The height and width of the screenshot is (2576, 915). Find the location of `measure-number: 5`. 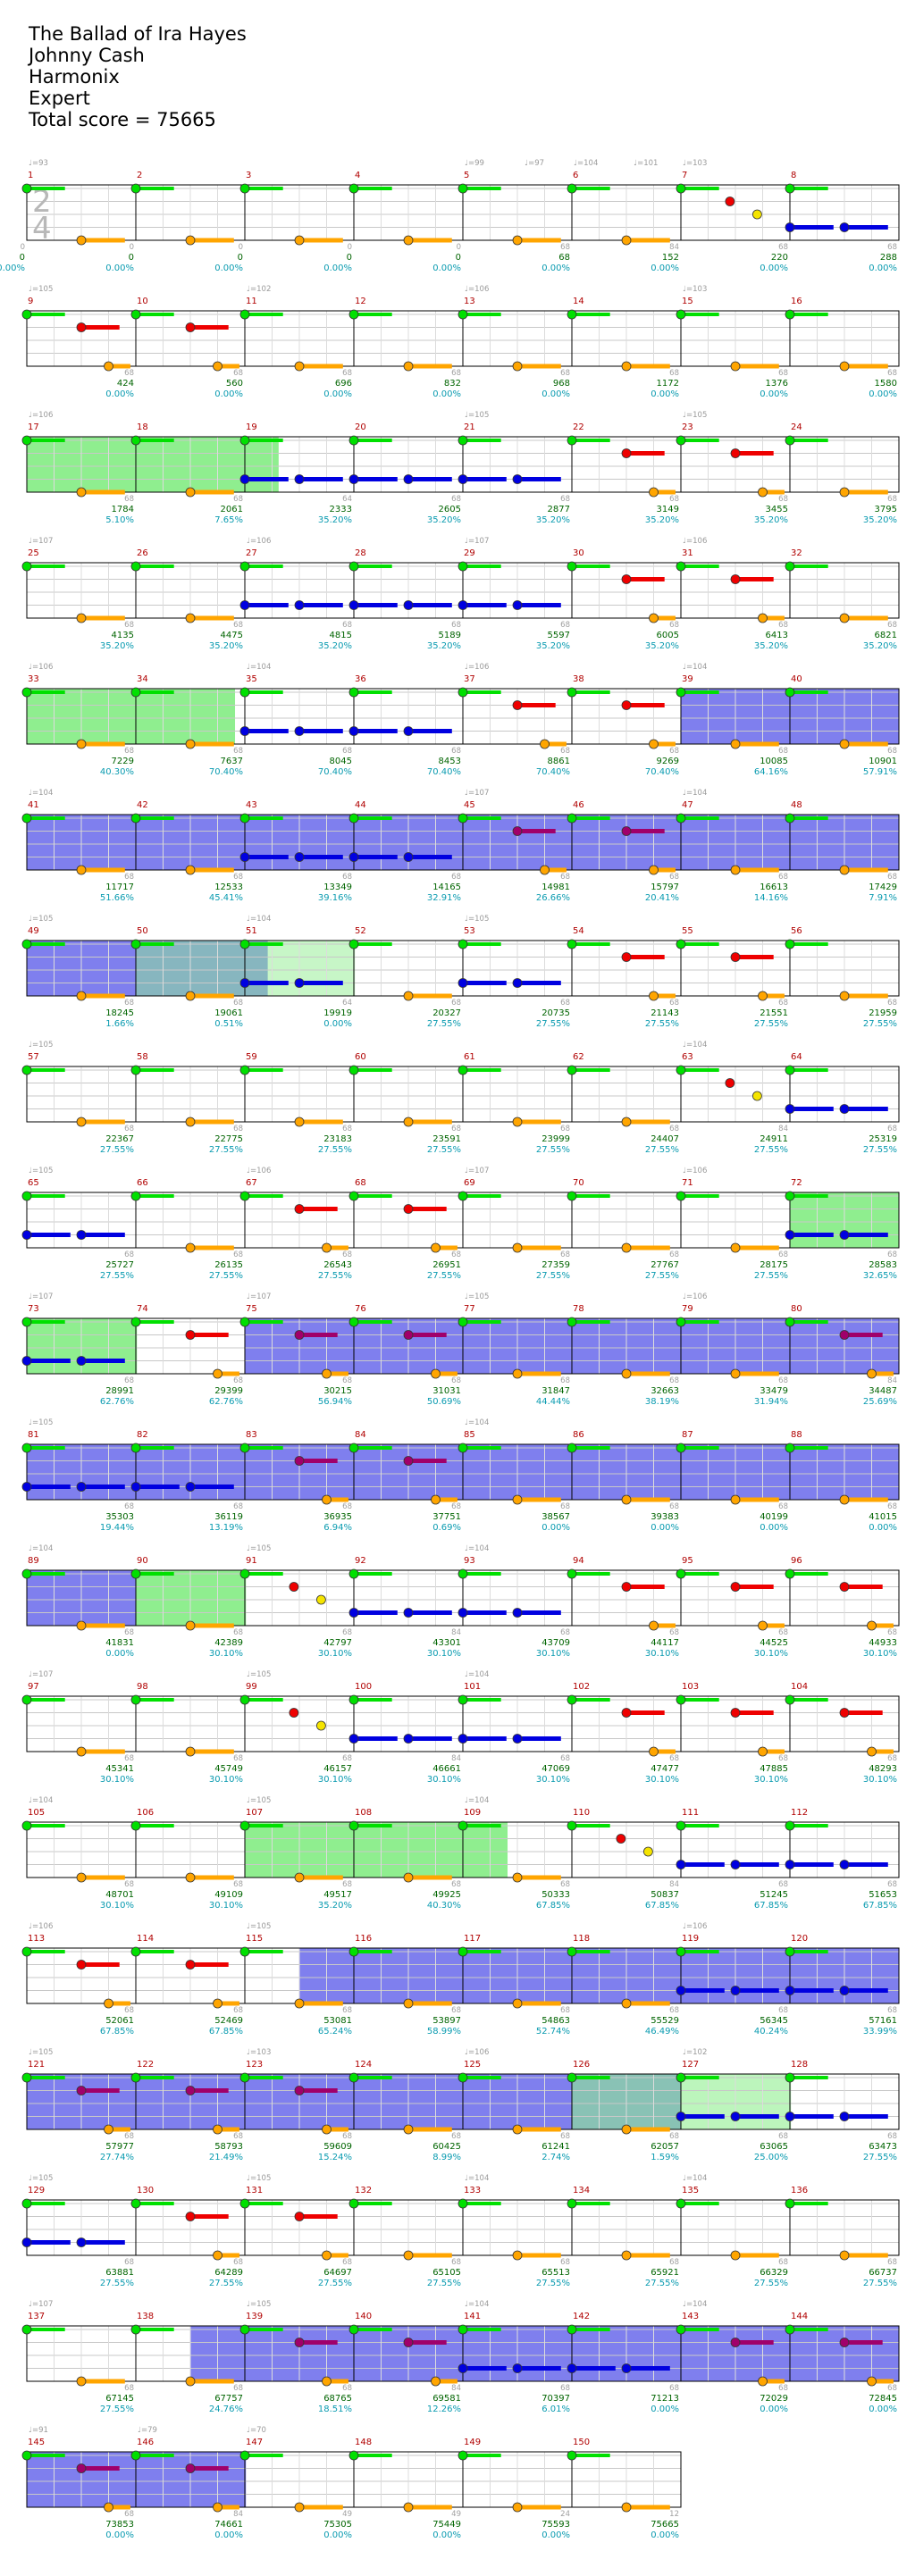

measure-number: 5 is located at coordinates (466, 176).